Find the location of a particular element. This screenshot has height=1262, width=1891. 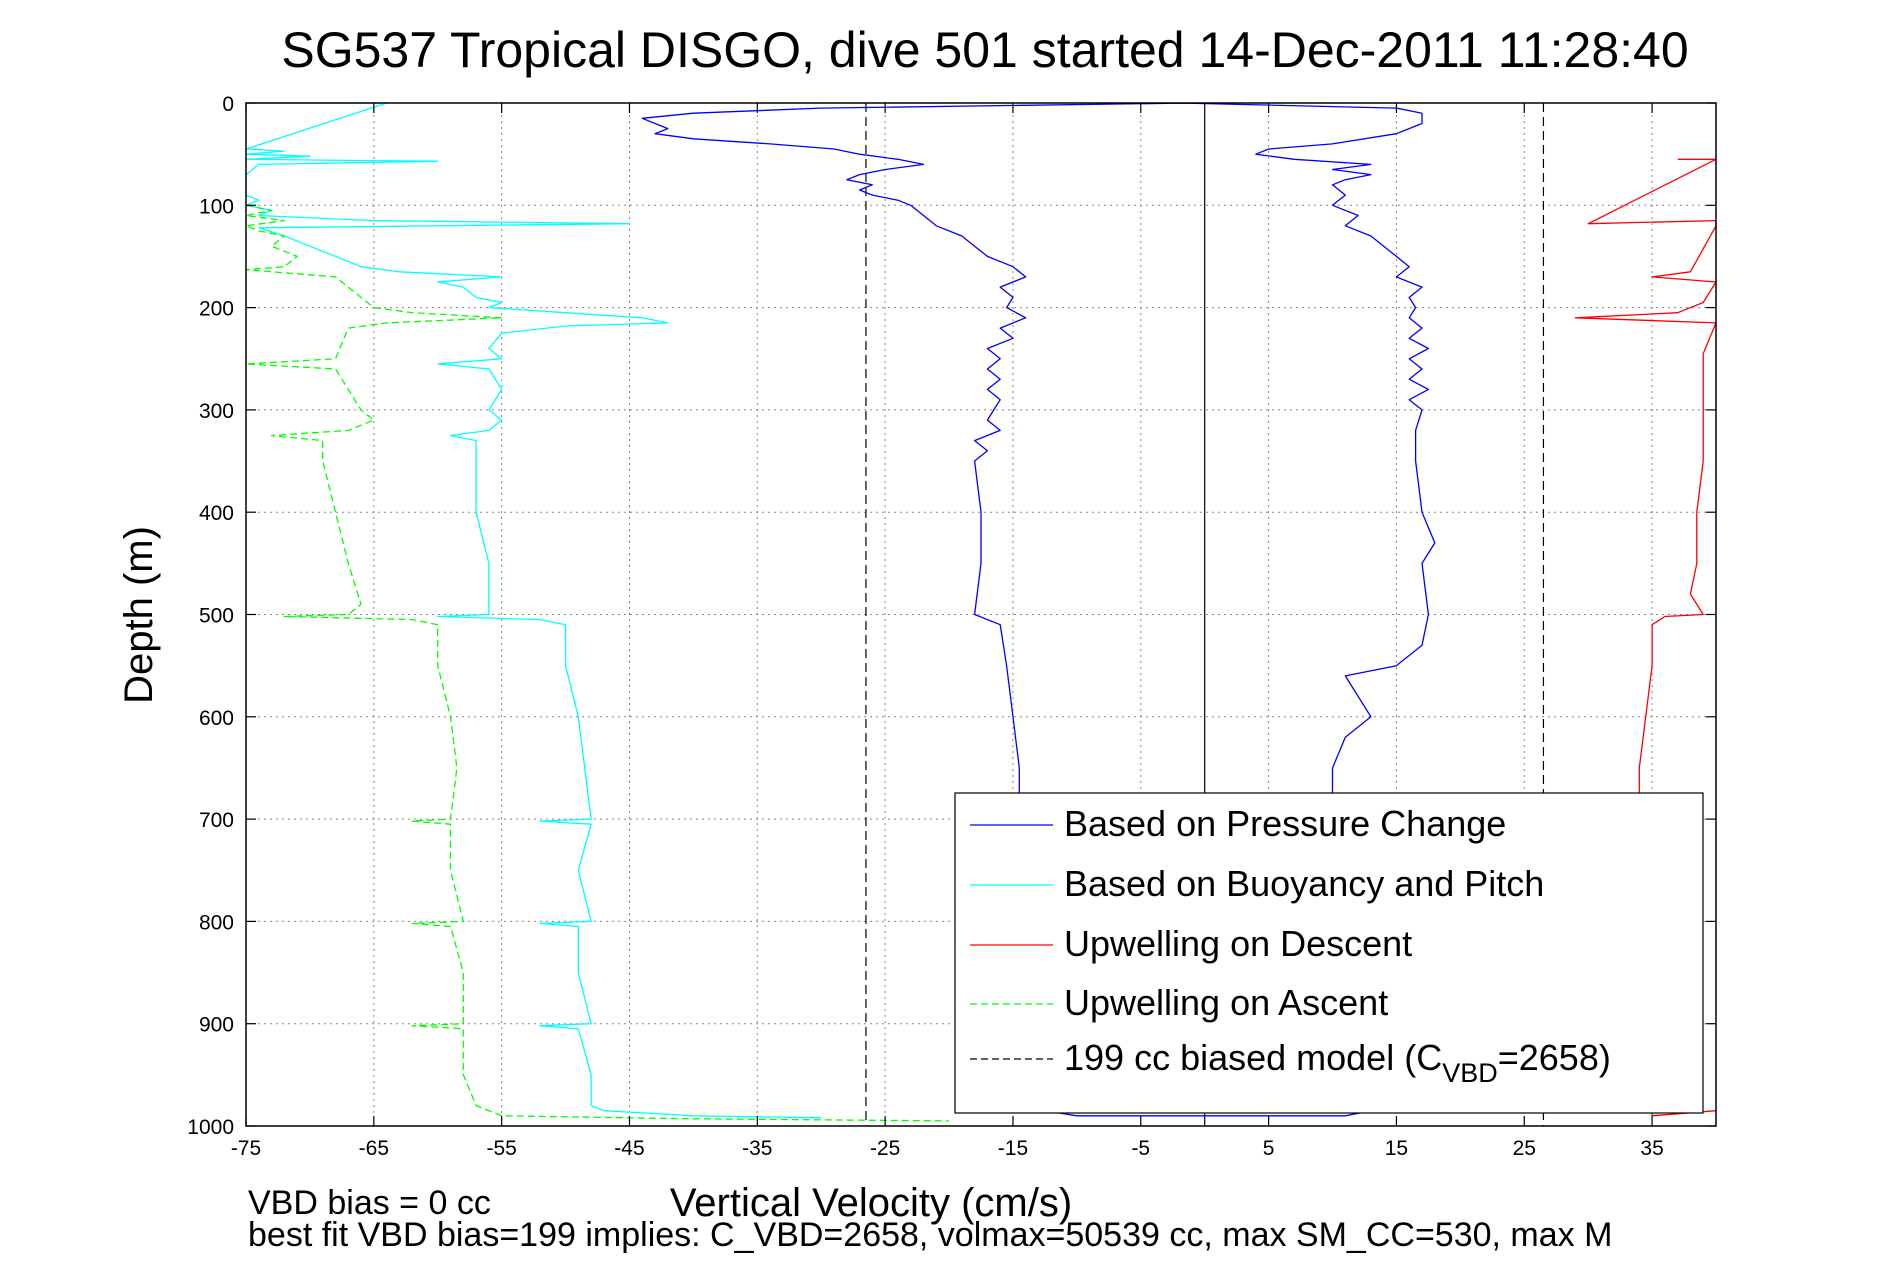

legend-entry: Upwelling on Ascent is located at coordinates (1226, 1002).